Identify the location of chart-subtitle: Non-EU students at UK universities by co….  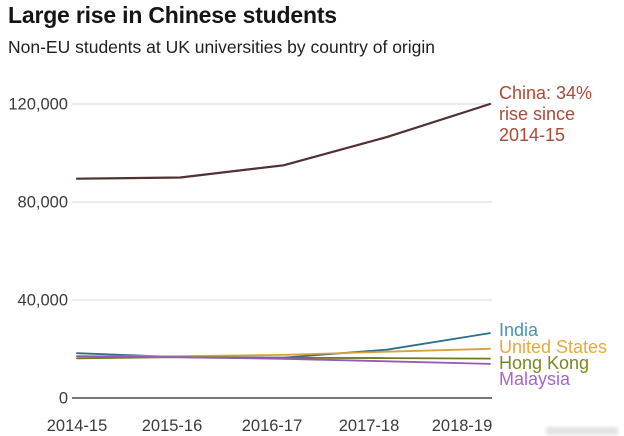
(221, 47).